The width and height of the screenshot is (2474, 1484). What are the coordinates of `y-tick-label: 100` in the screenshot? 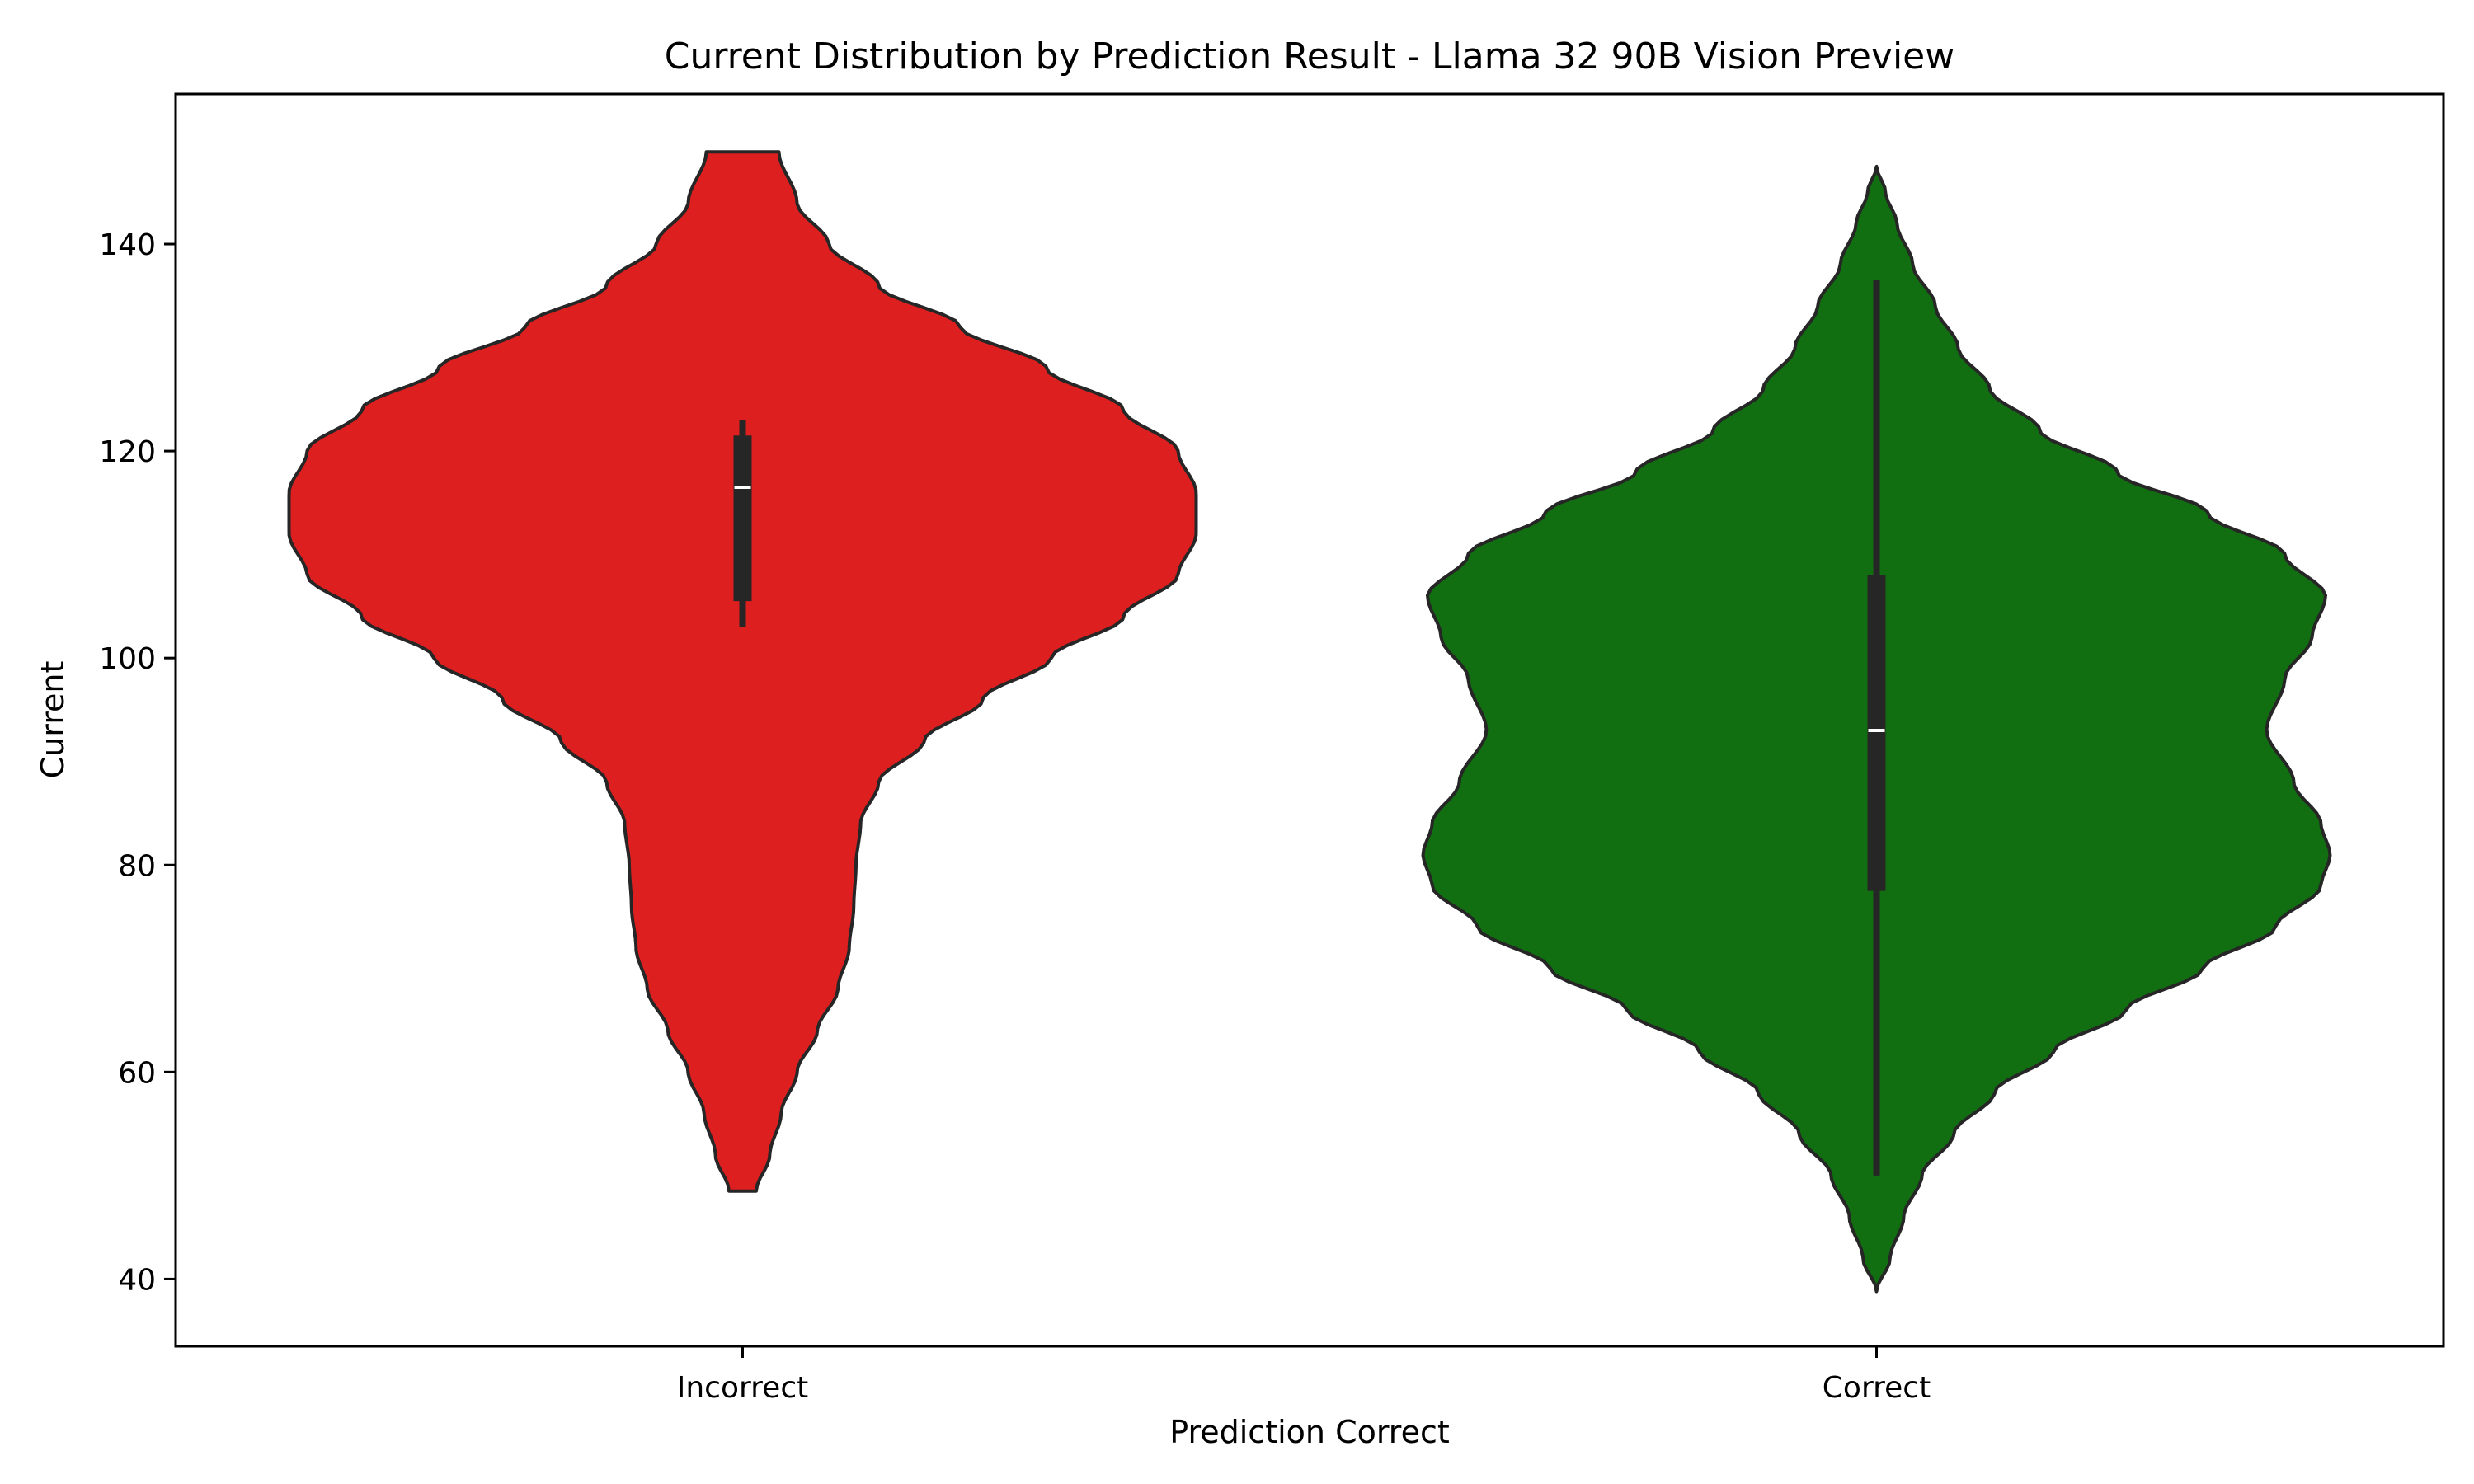 It's located at (127, 659).